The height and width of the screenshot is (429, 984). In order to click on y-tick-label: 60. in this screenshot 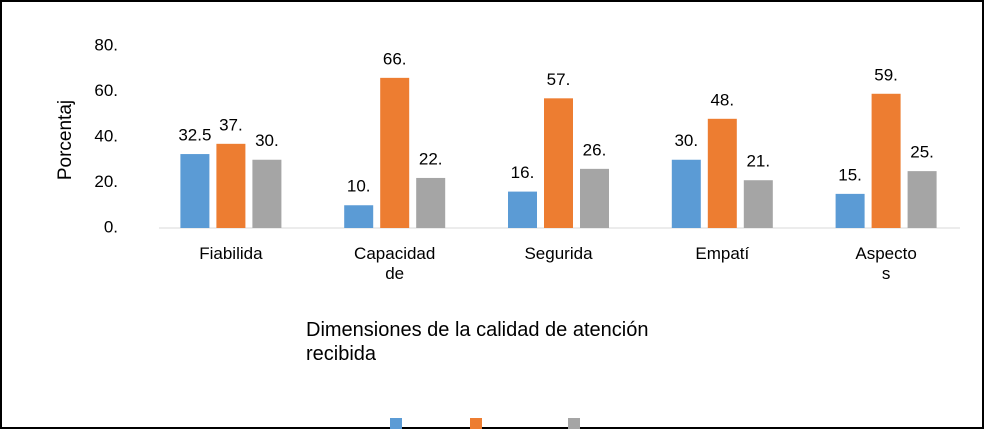, I will do `click(106, 90)`.